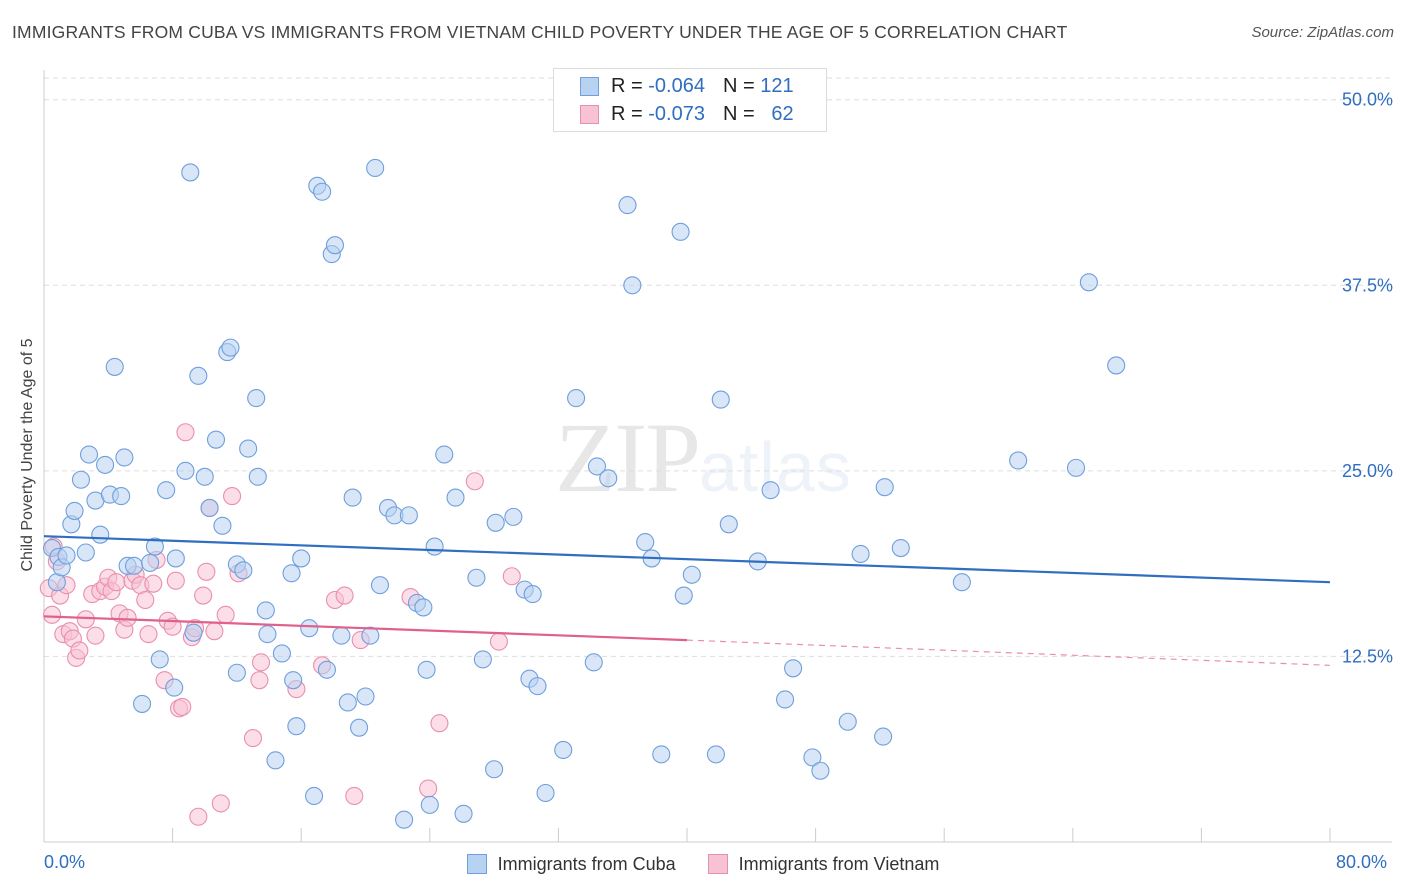 The width and height of the screenshot is (1406, 892). What do you see at coordinates (628, 457) in the screenshot?
I see `watermark-zip: ZIP` at bounding box center [628, 457].